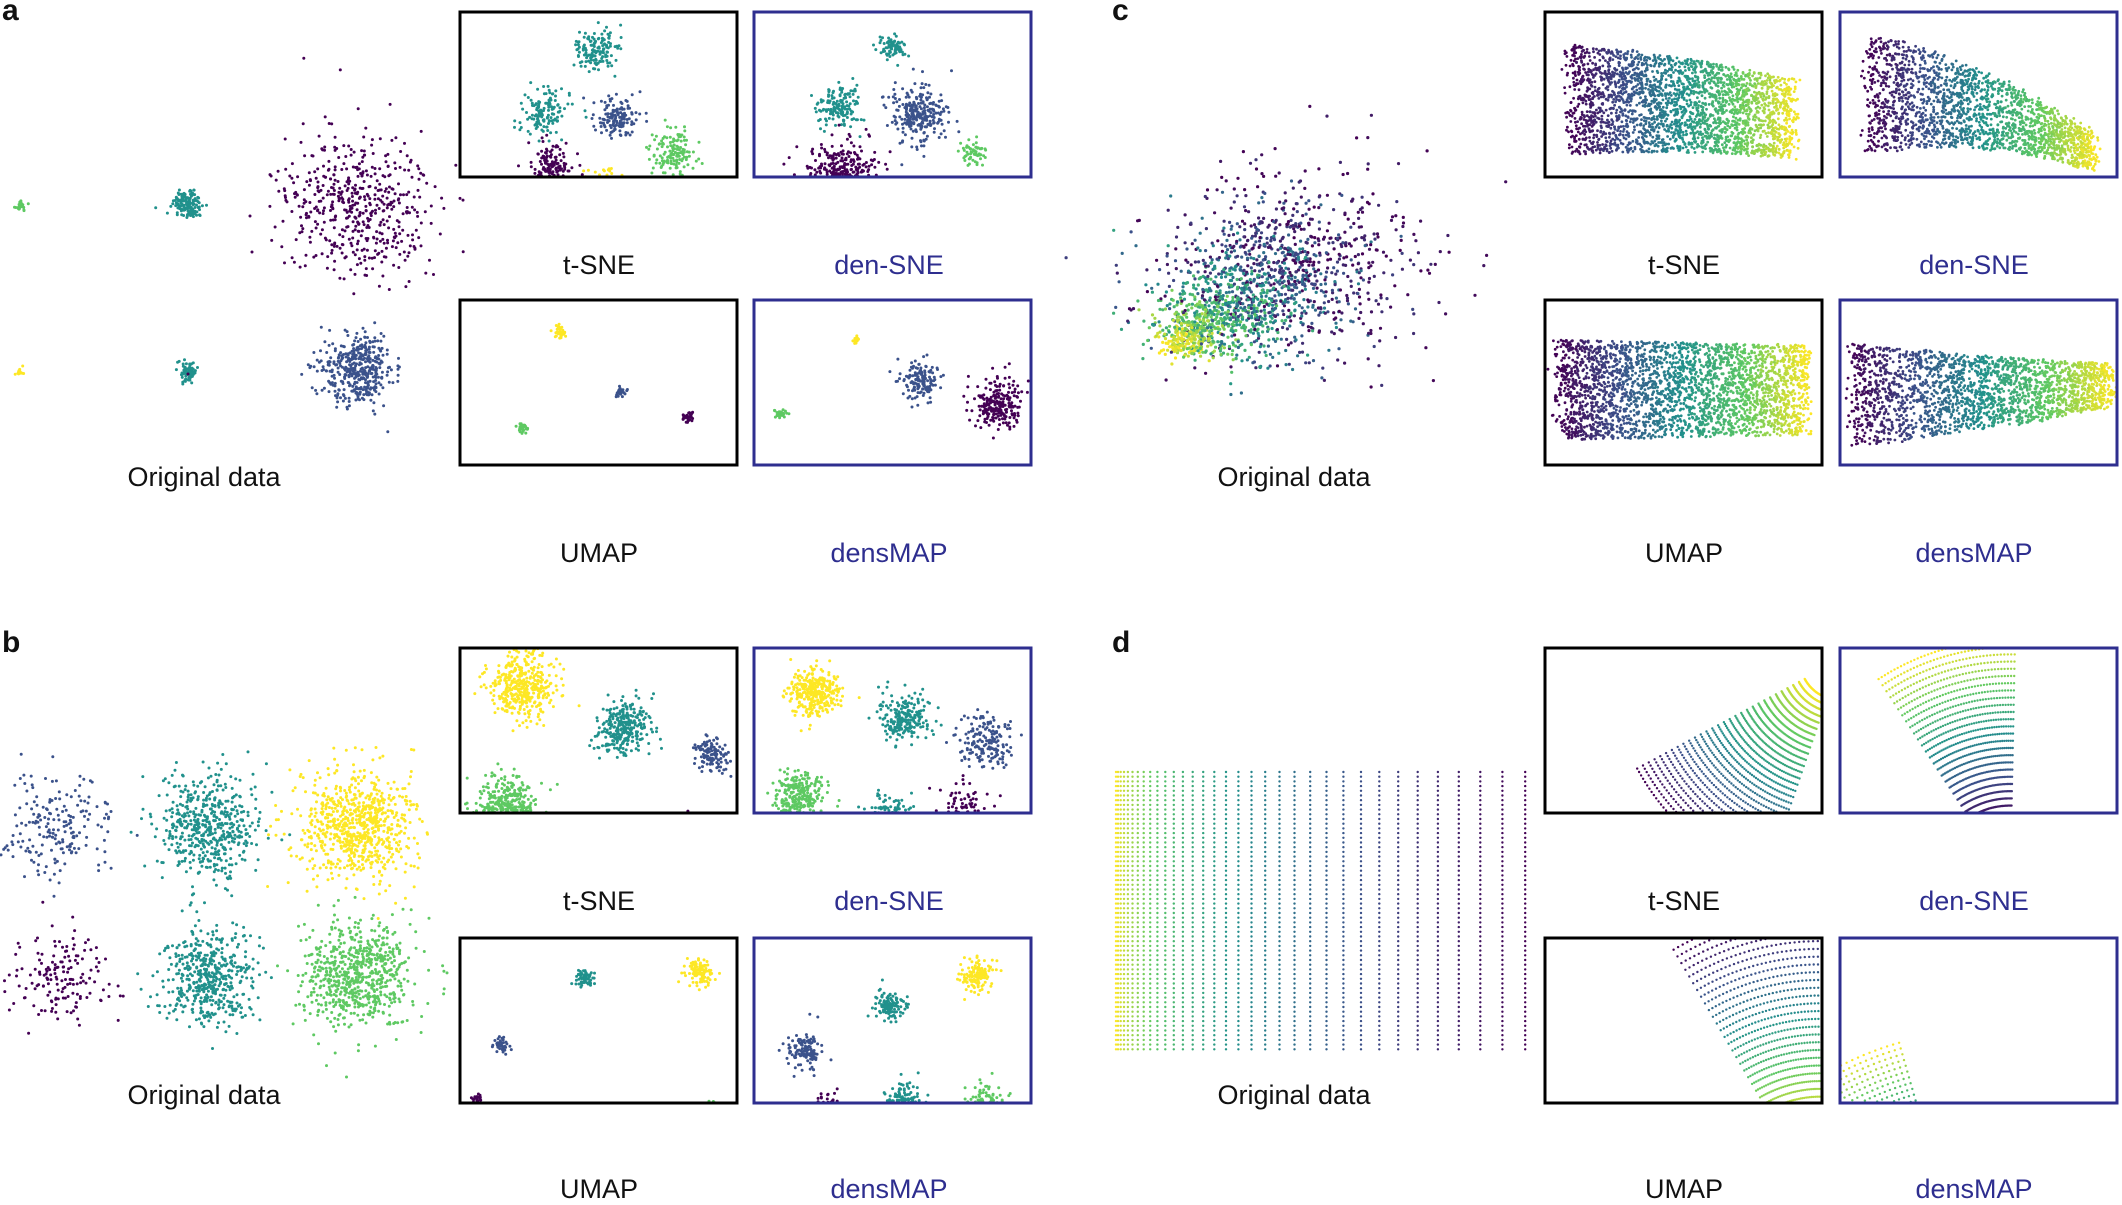 This screenshot has width=2122, height=1205. Describe the element at coordinates (1978, 1020) in the screenshot. I see `panel-d-densmap-frame` at that location.